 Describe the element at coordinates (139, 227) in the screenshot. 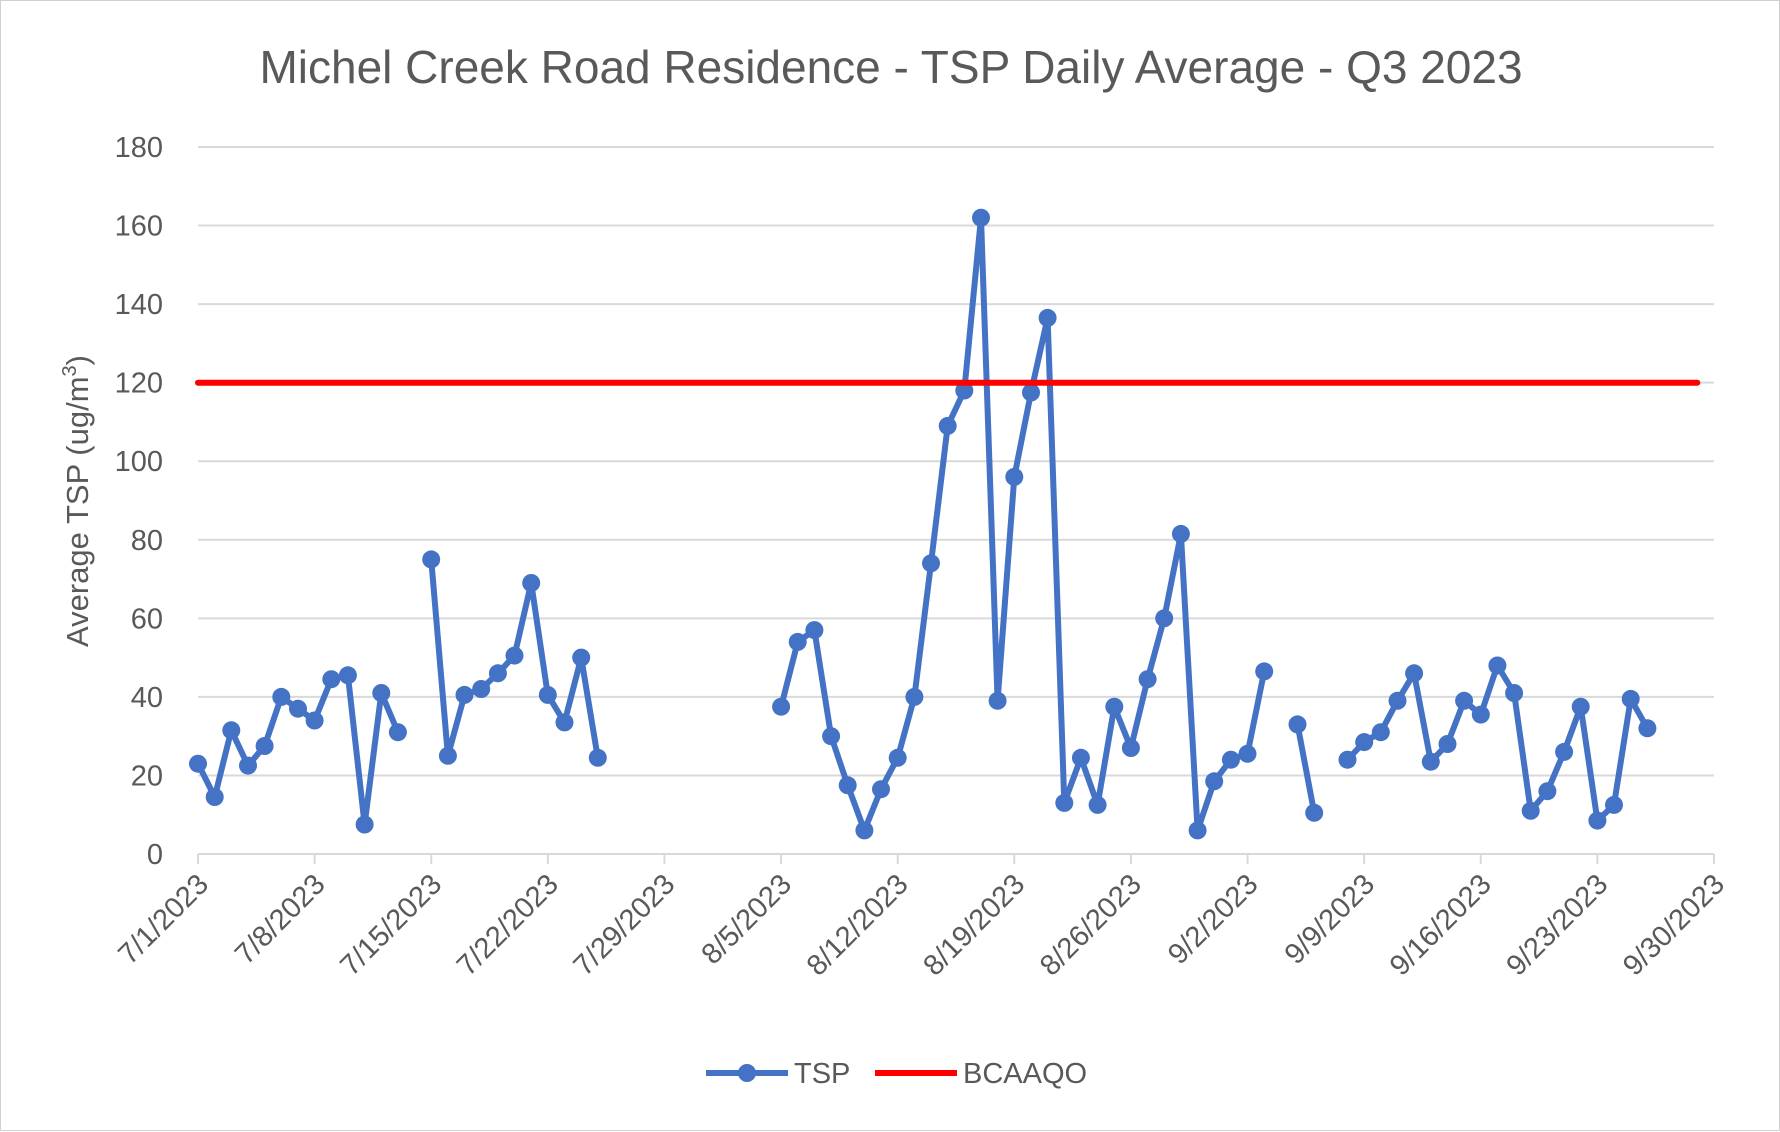

I see `y-tick-label: 160` at that location.